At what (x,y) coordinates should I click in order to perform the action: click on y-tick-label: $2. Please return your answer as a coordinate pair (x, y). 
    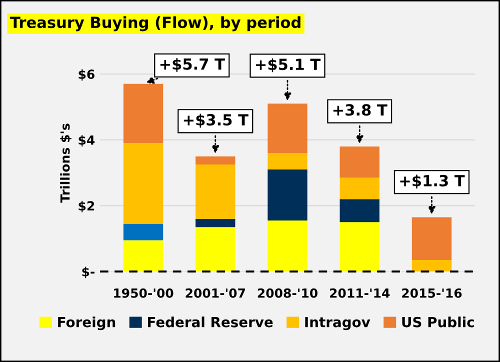
    Looking at the image, I should click on (86, 206).